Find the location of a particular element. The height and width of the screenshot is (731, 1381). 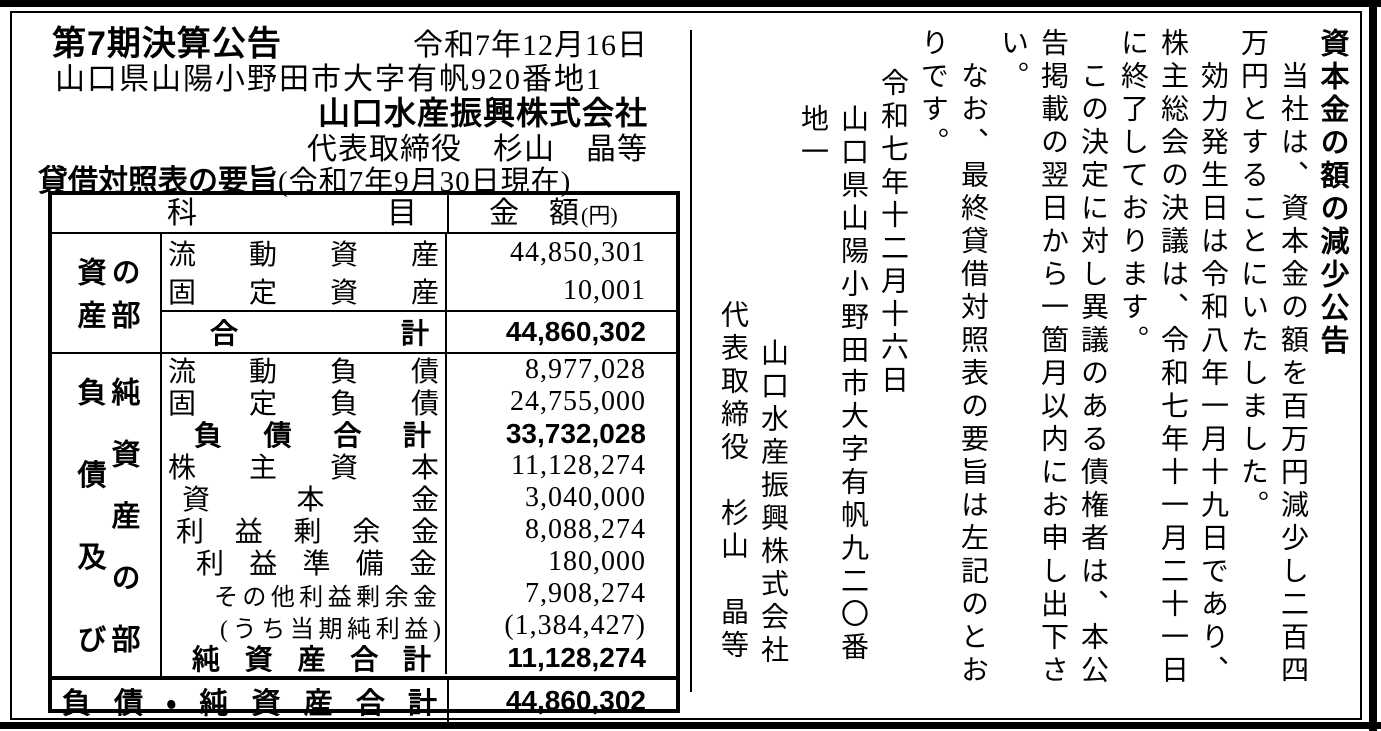

assets-total-row: 合 計 44,860,302 is located at coordinates (419, 331).